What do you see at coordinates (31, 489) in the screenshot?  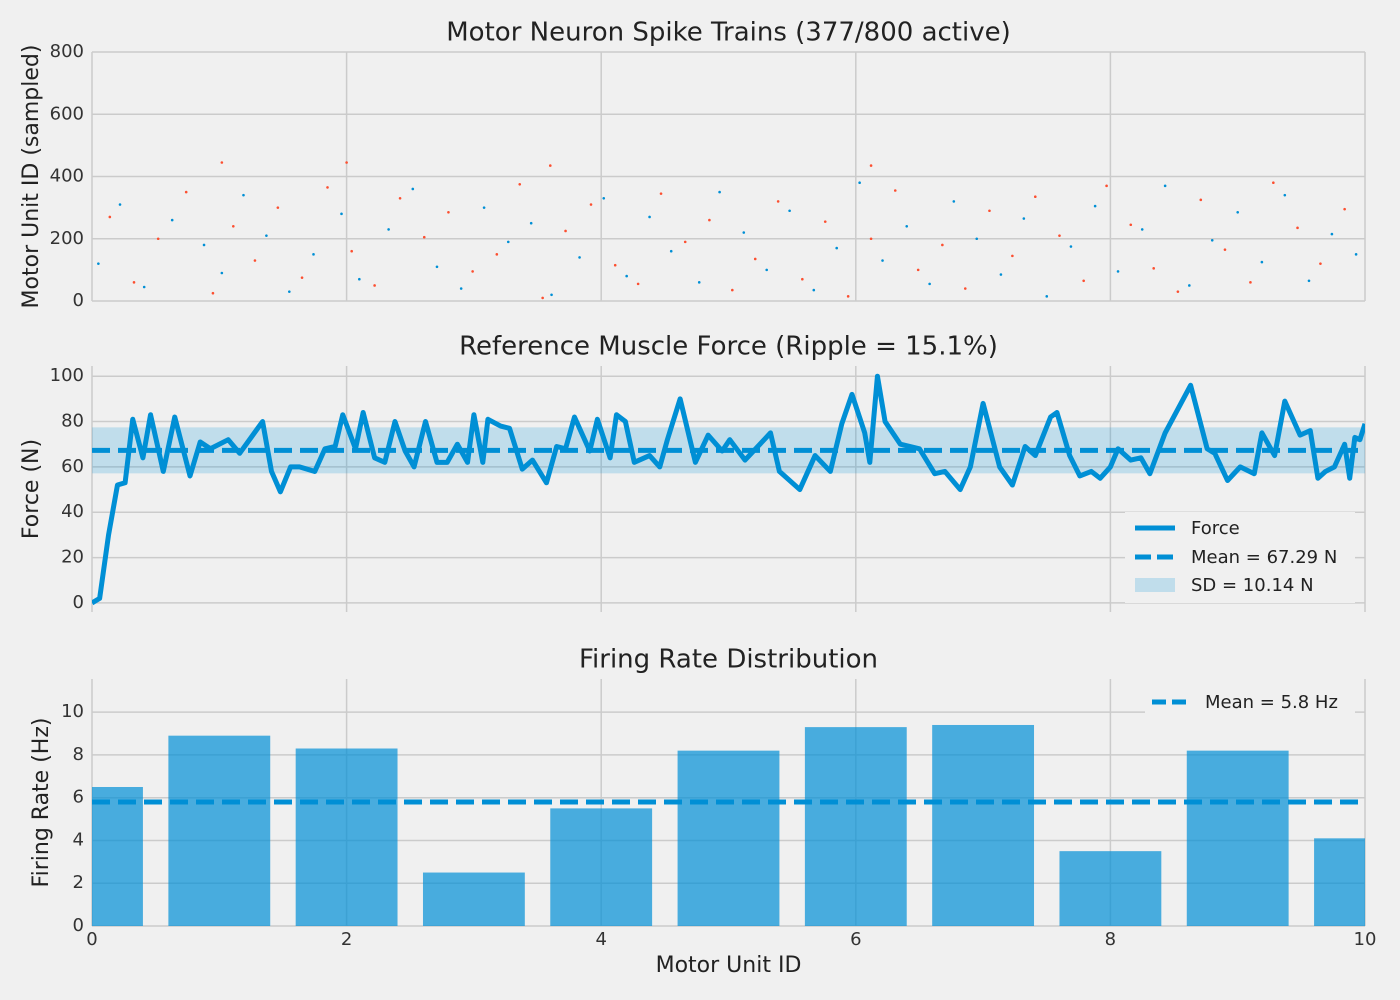 I see `y-axis-label: Force (N)` at bounding box center [31, 489].